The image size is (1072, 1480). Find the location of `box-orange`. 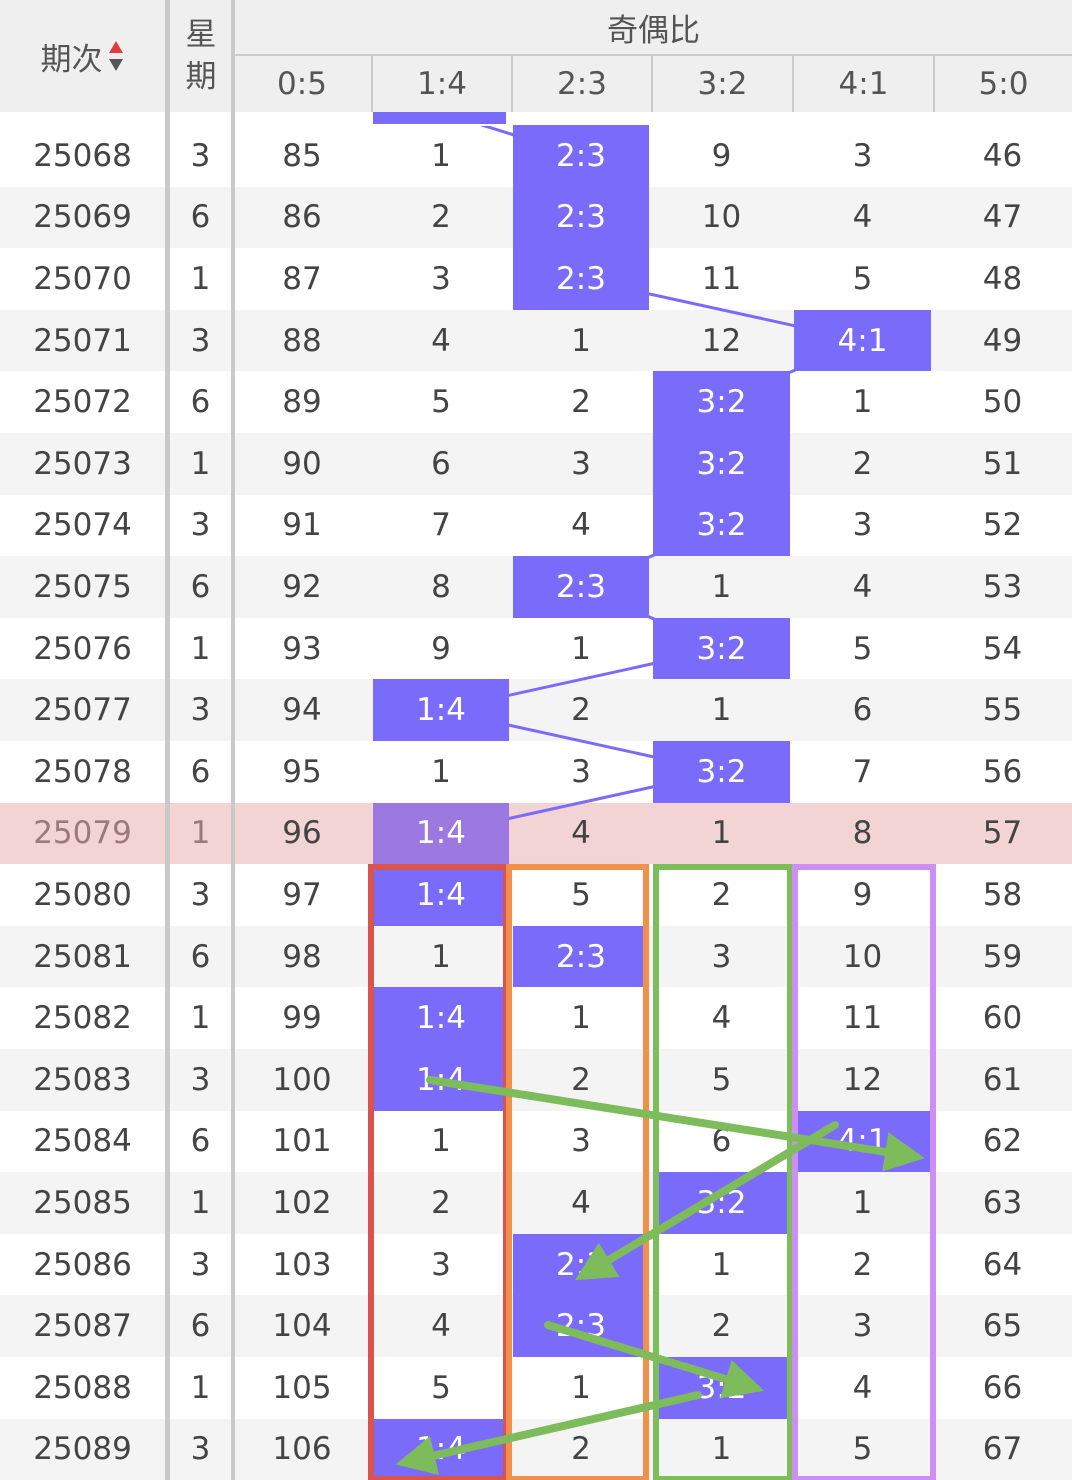

box-orange is located at coordinates (577, 1172).